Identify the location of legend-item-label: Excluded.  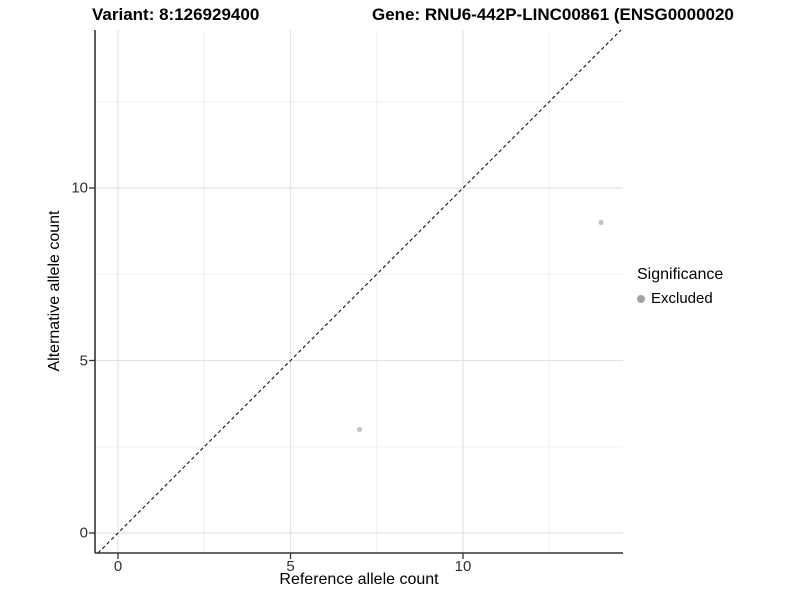
(682, 298).